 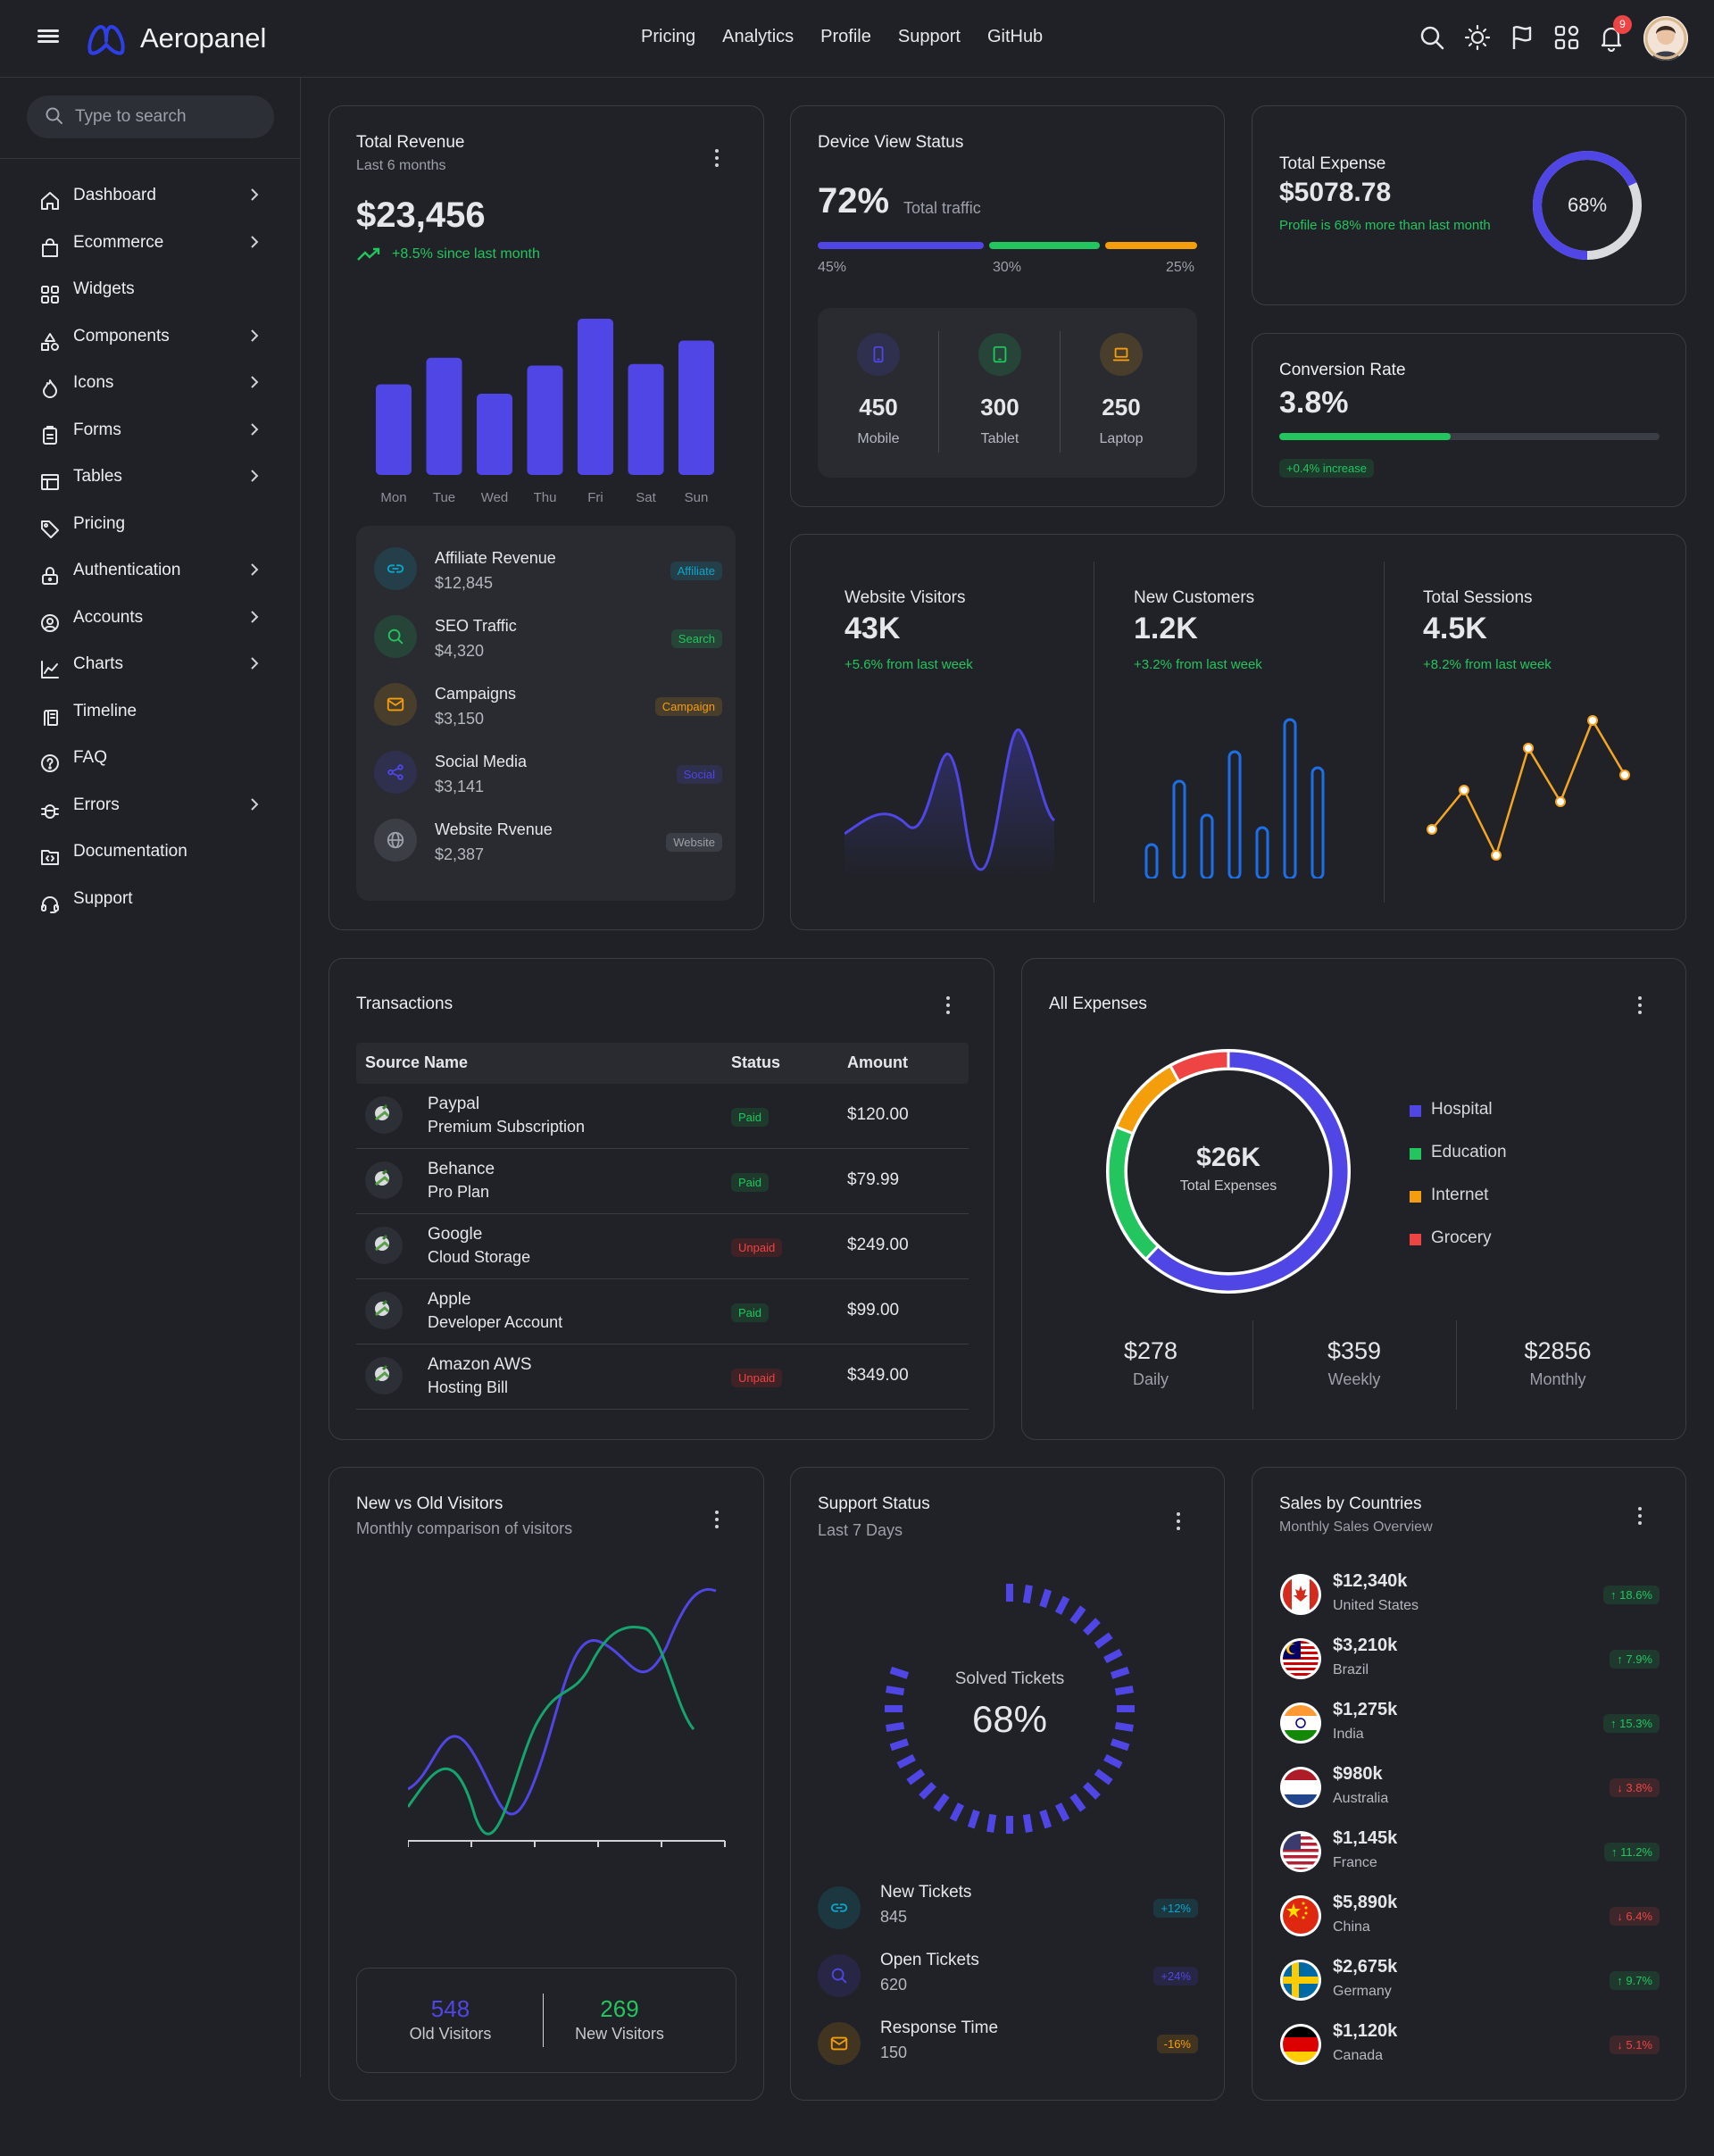 What do you see at coordinates (1008, 1976) in the screenshot?
I see `support-item: Open Tickets 620 +24%` at bounding box center [1008, 1976].